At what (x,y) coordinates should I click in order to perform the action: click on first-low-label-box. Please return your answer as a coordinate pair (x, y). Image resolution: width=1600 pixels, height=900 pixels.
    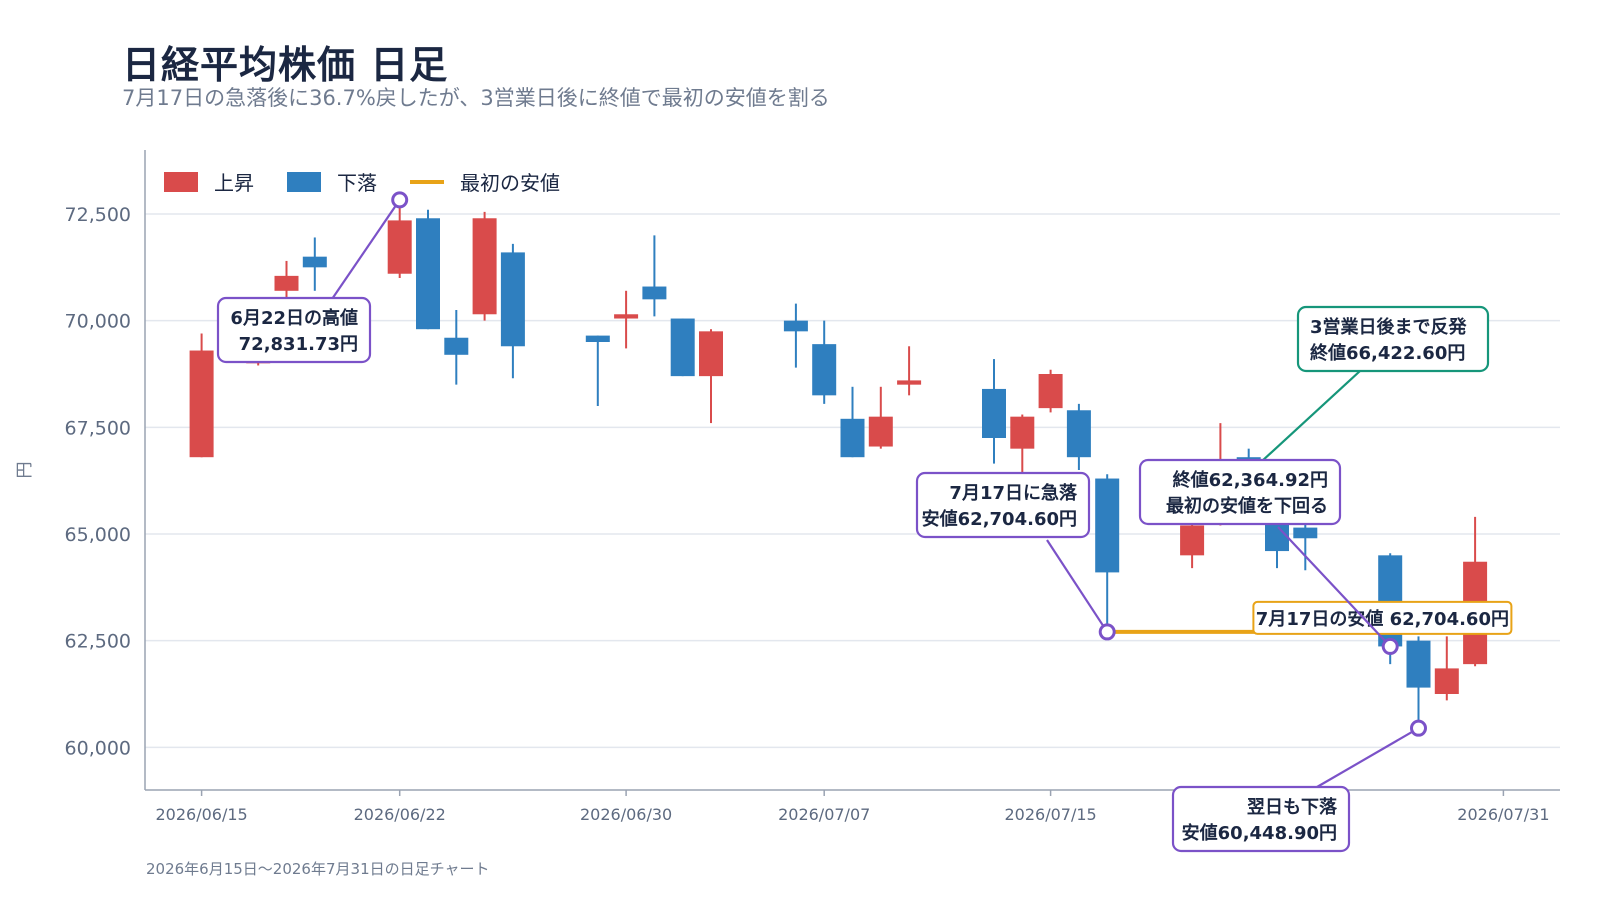
    Looking at the image, I should click on (1382, 617).